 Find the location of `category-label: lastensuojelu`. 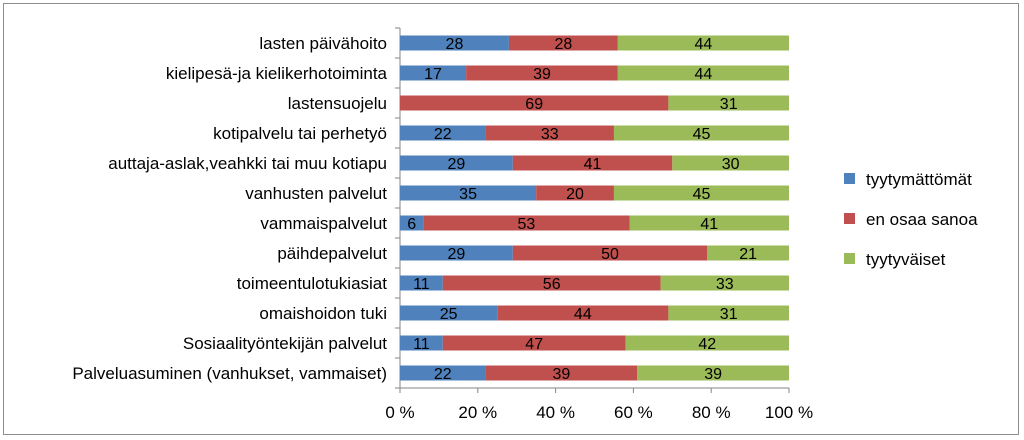

category-label: lastensuojelu is located at coordinates (337, 103).